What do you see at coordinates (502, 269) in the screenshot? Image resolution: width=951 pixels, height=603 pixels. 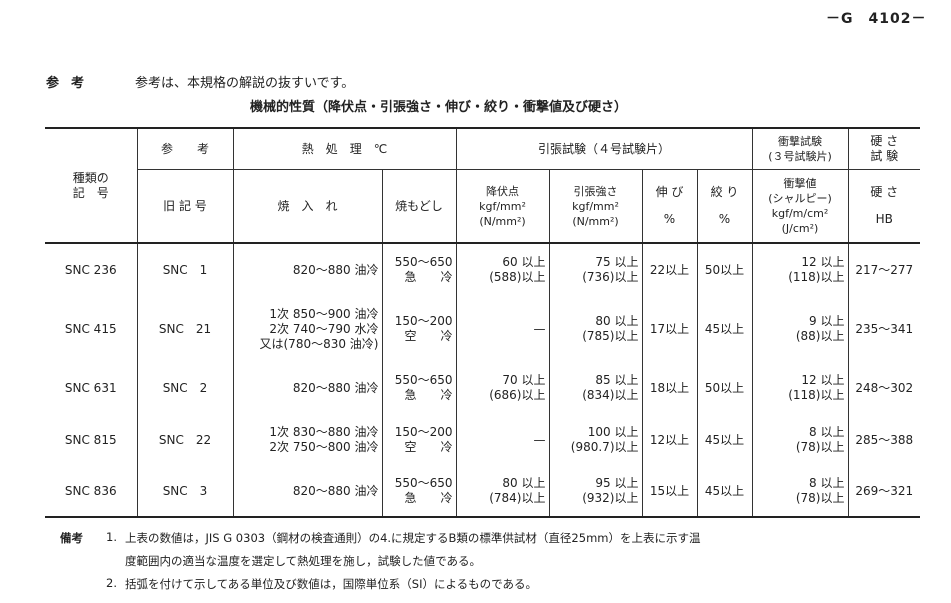 I see `cell-yield: 60 以上 (588)以上` at bounding box center [502, 269].